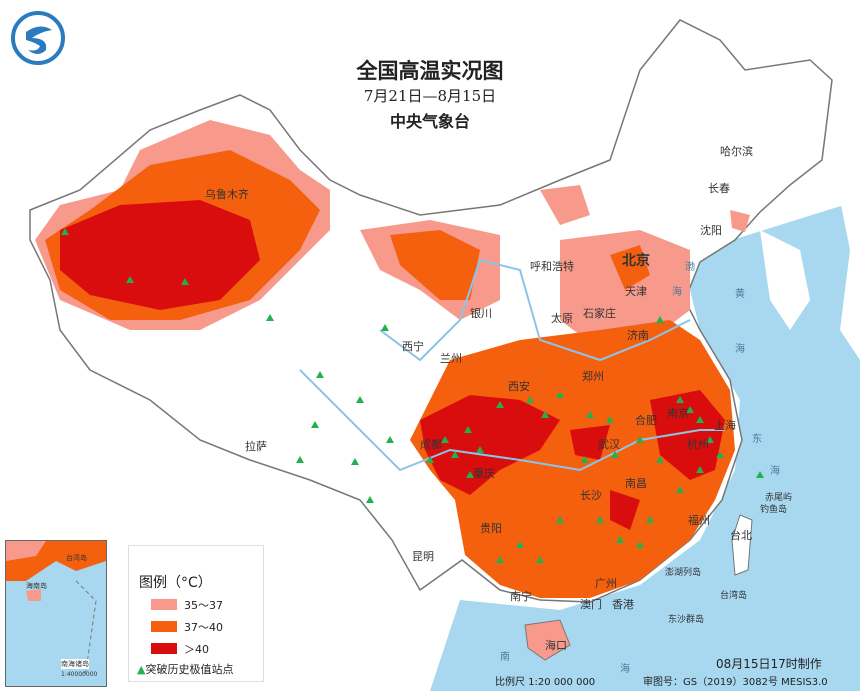 The image size is (860, 691). Describe the element at coordinates (196, 649) in the screenshot. I see `legend-label: ＞40` at that location.